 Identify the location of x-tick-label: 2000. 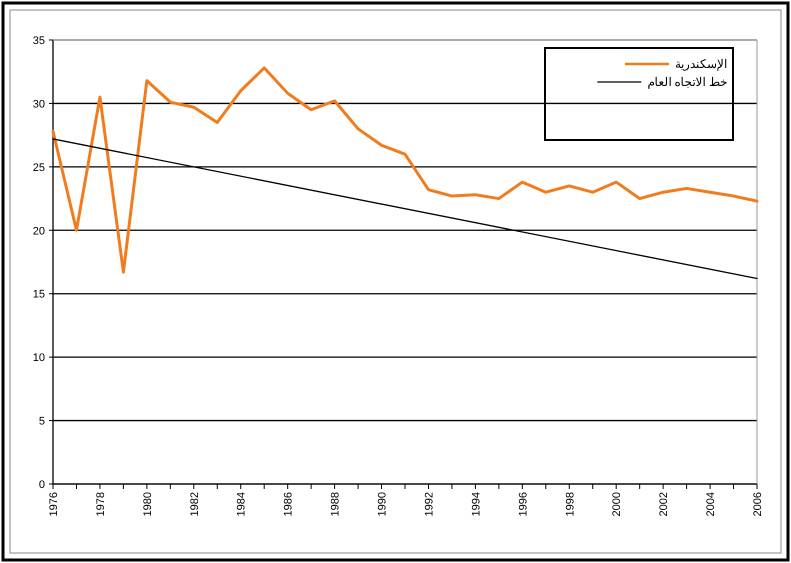
(617, 504).